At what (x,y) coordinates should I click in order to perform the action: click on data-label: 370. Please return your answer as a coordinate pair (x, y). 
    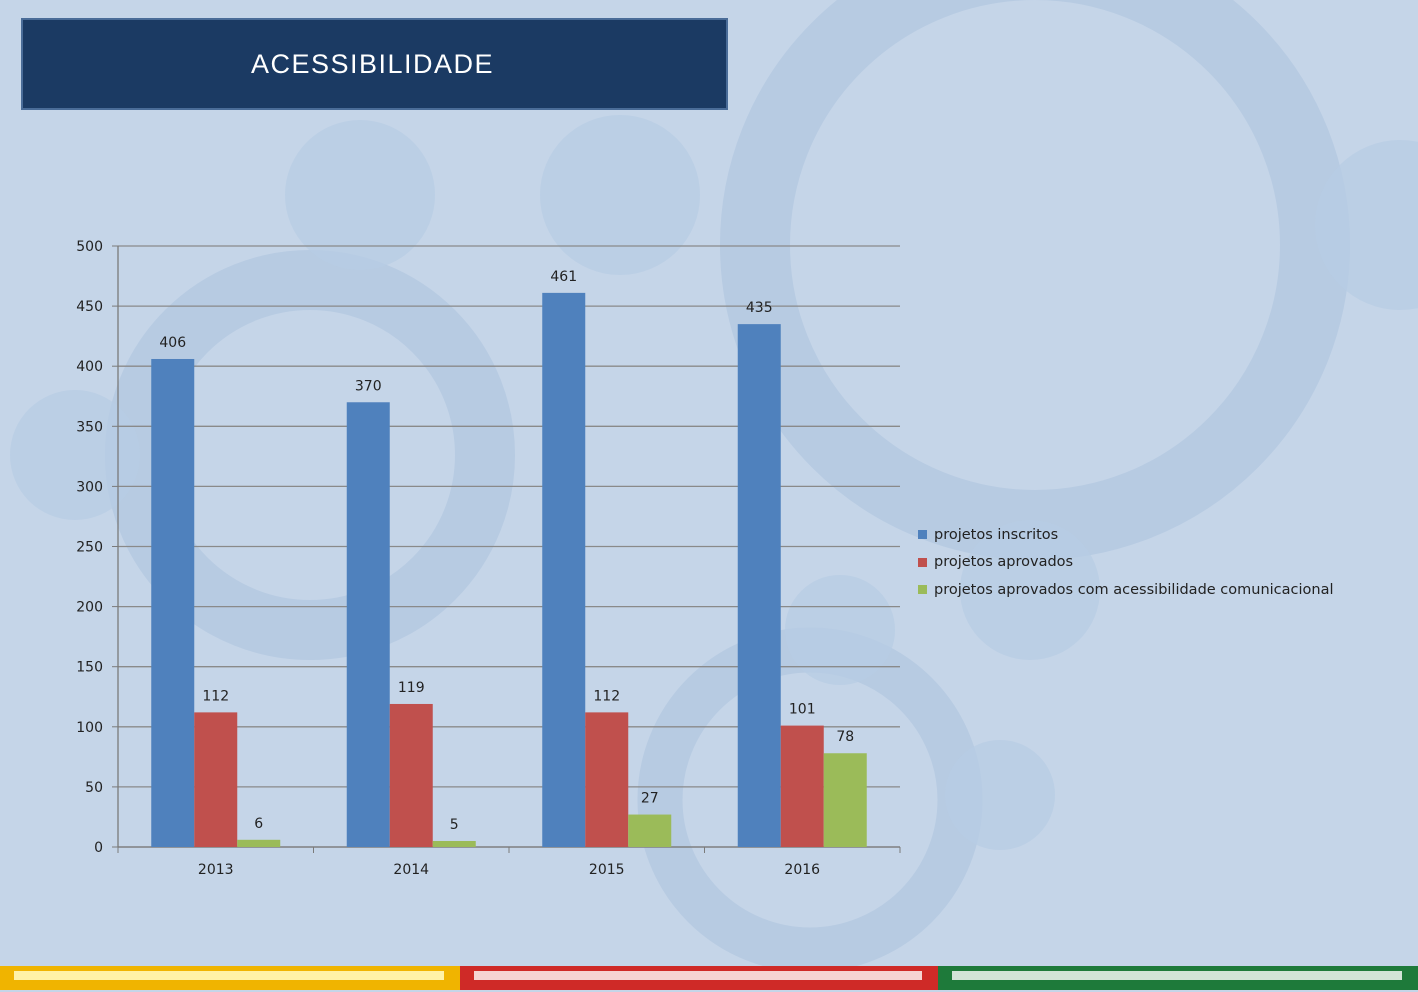
    Looking at the image, I should click on (368, 386).